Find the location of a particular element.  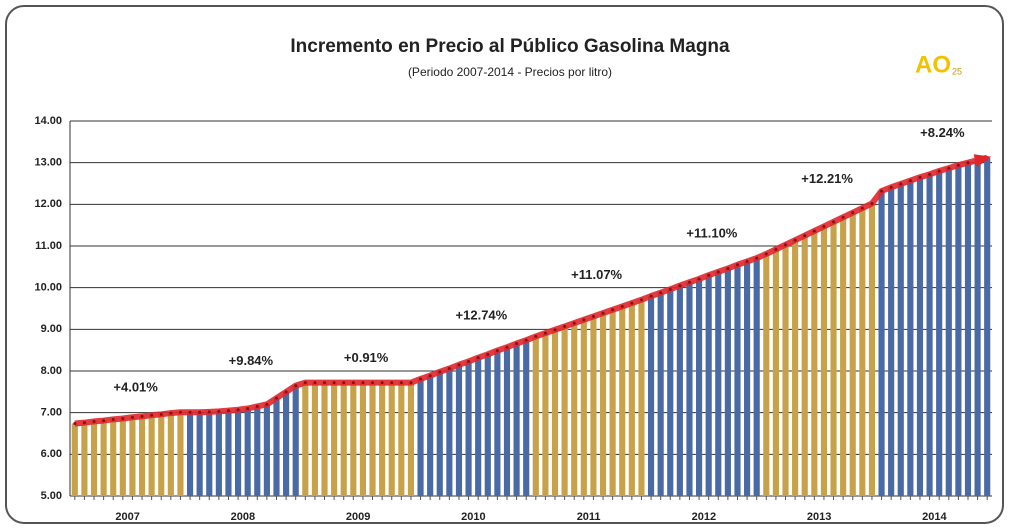

annotation: +8.24% is located at coordinates (942, 132).